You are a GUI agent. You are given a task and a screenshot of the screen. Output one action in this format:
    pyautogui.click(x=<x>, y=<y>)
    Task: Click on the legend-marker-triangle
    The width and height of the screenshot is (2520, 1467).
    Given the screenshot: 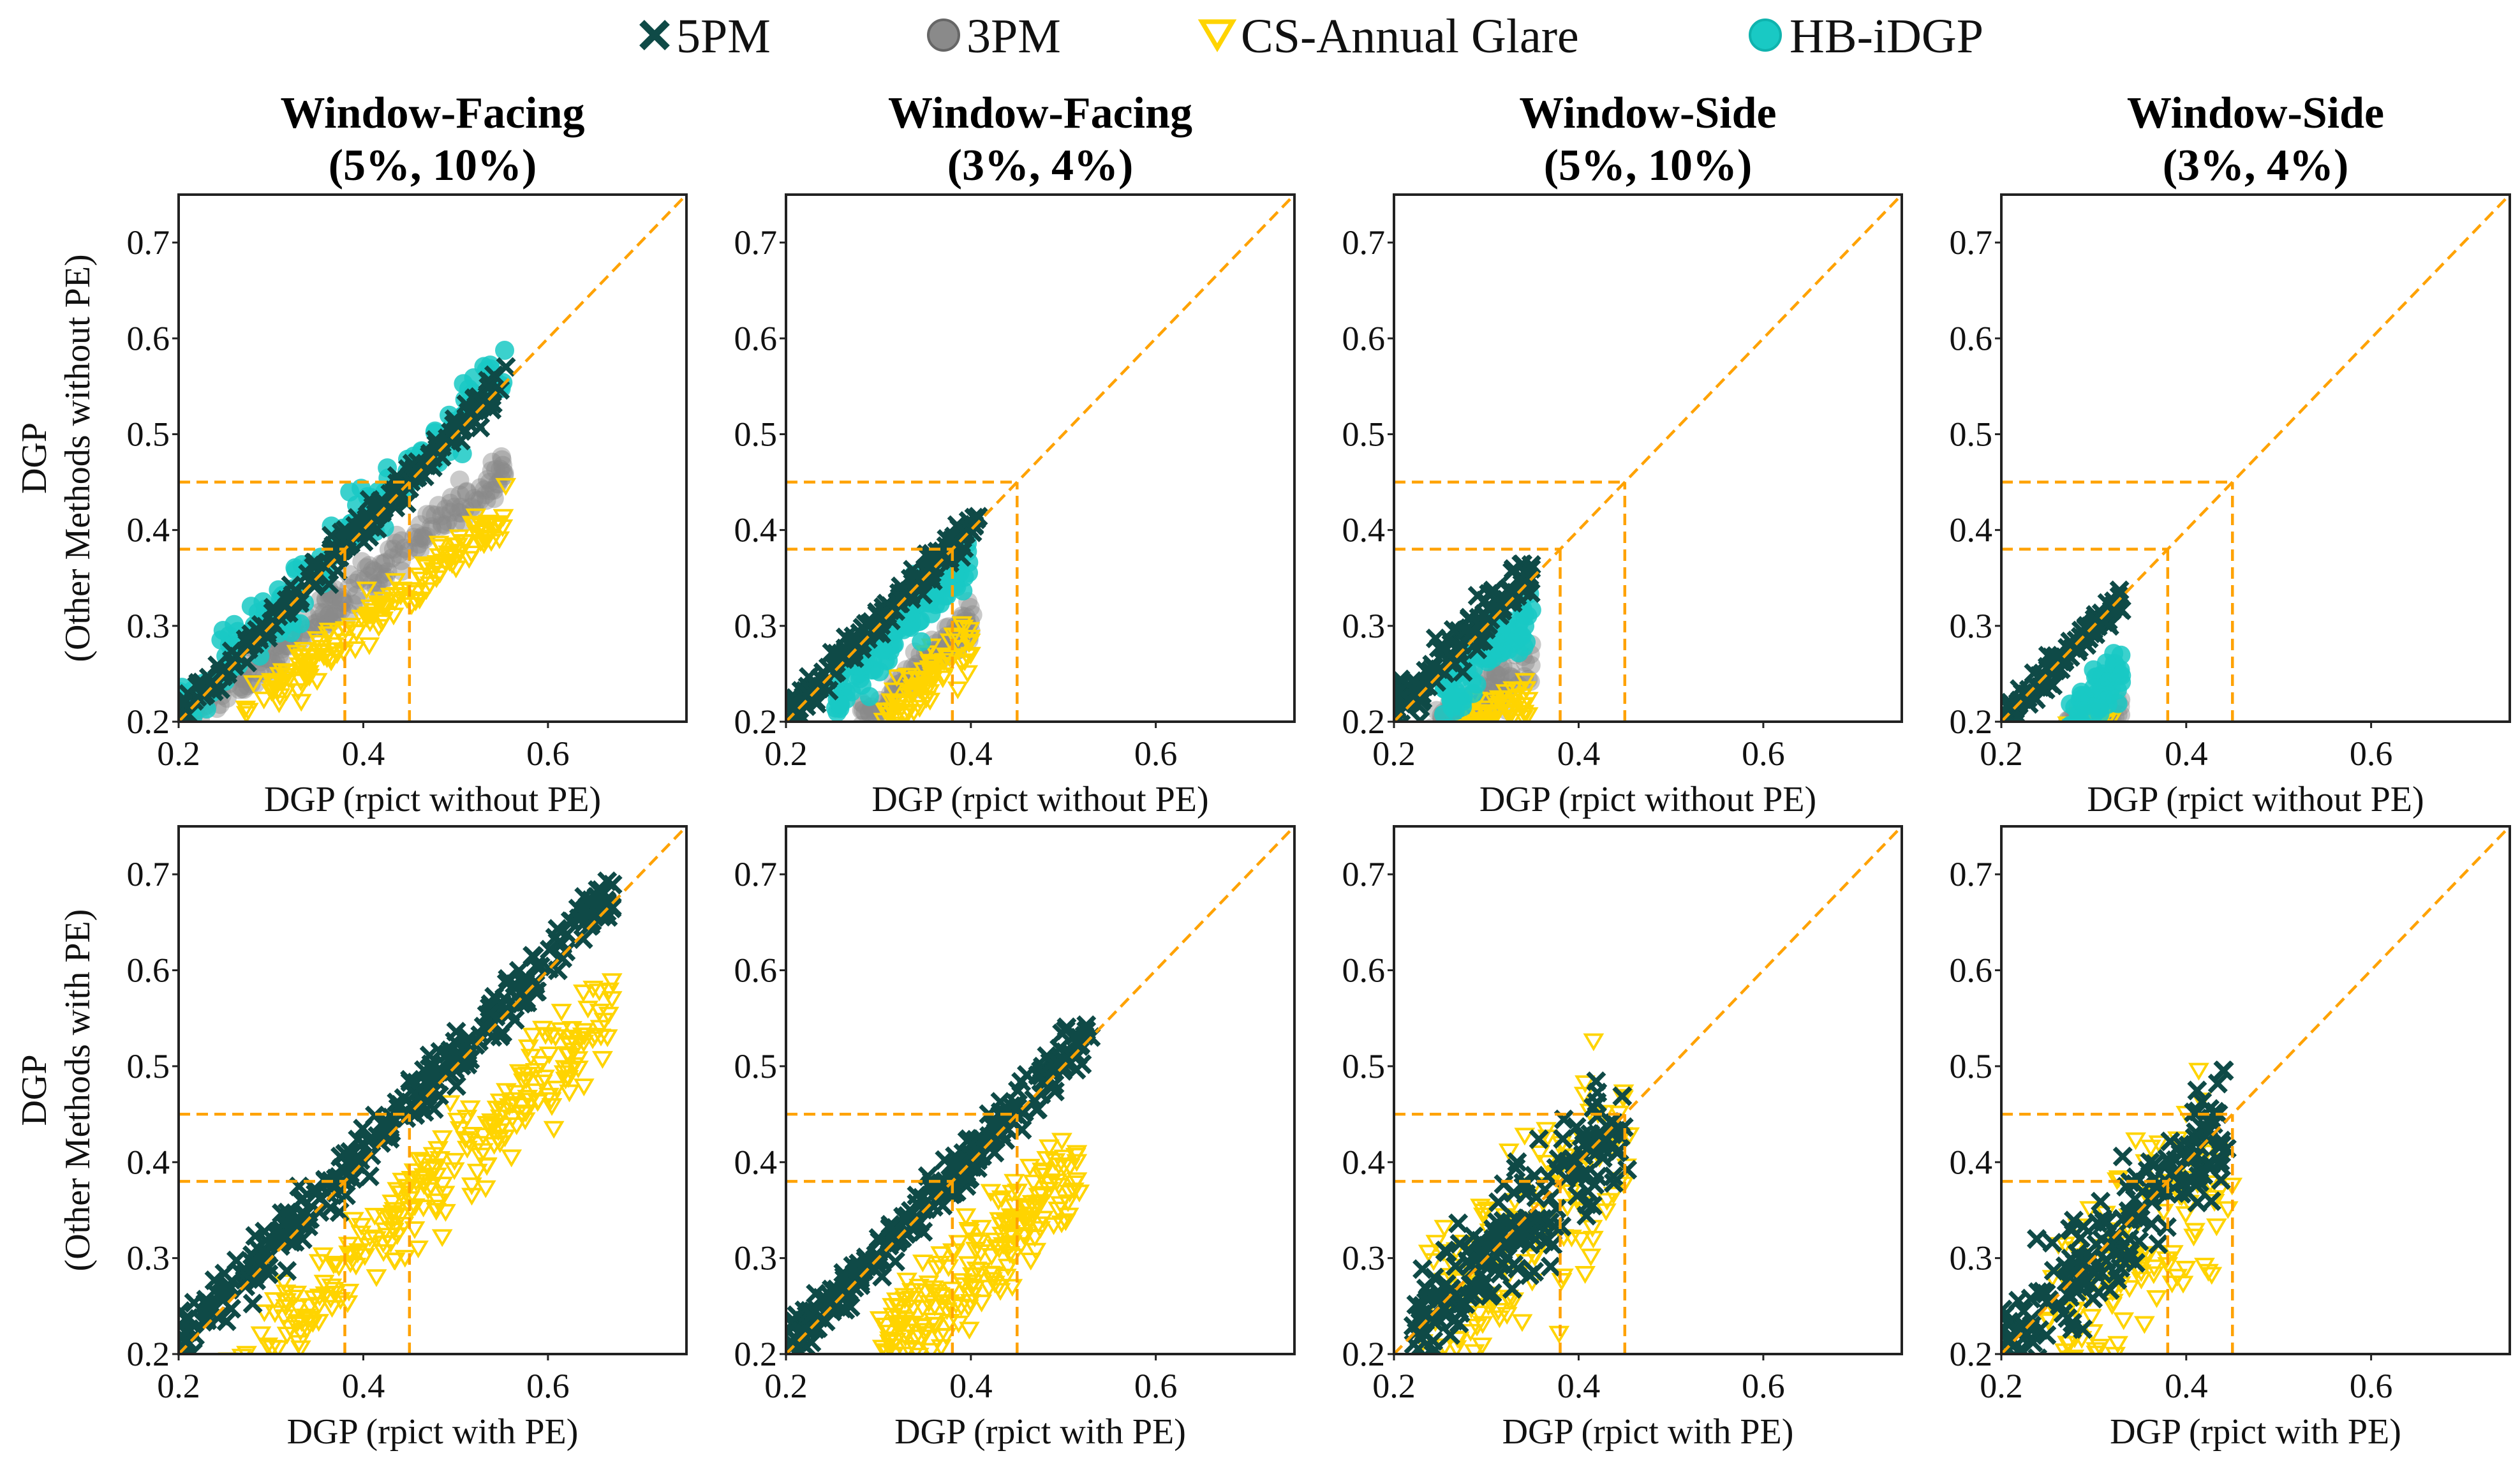 What is the action you would take?
    pyautogui.click(x=1217, y=35)
    